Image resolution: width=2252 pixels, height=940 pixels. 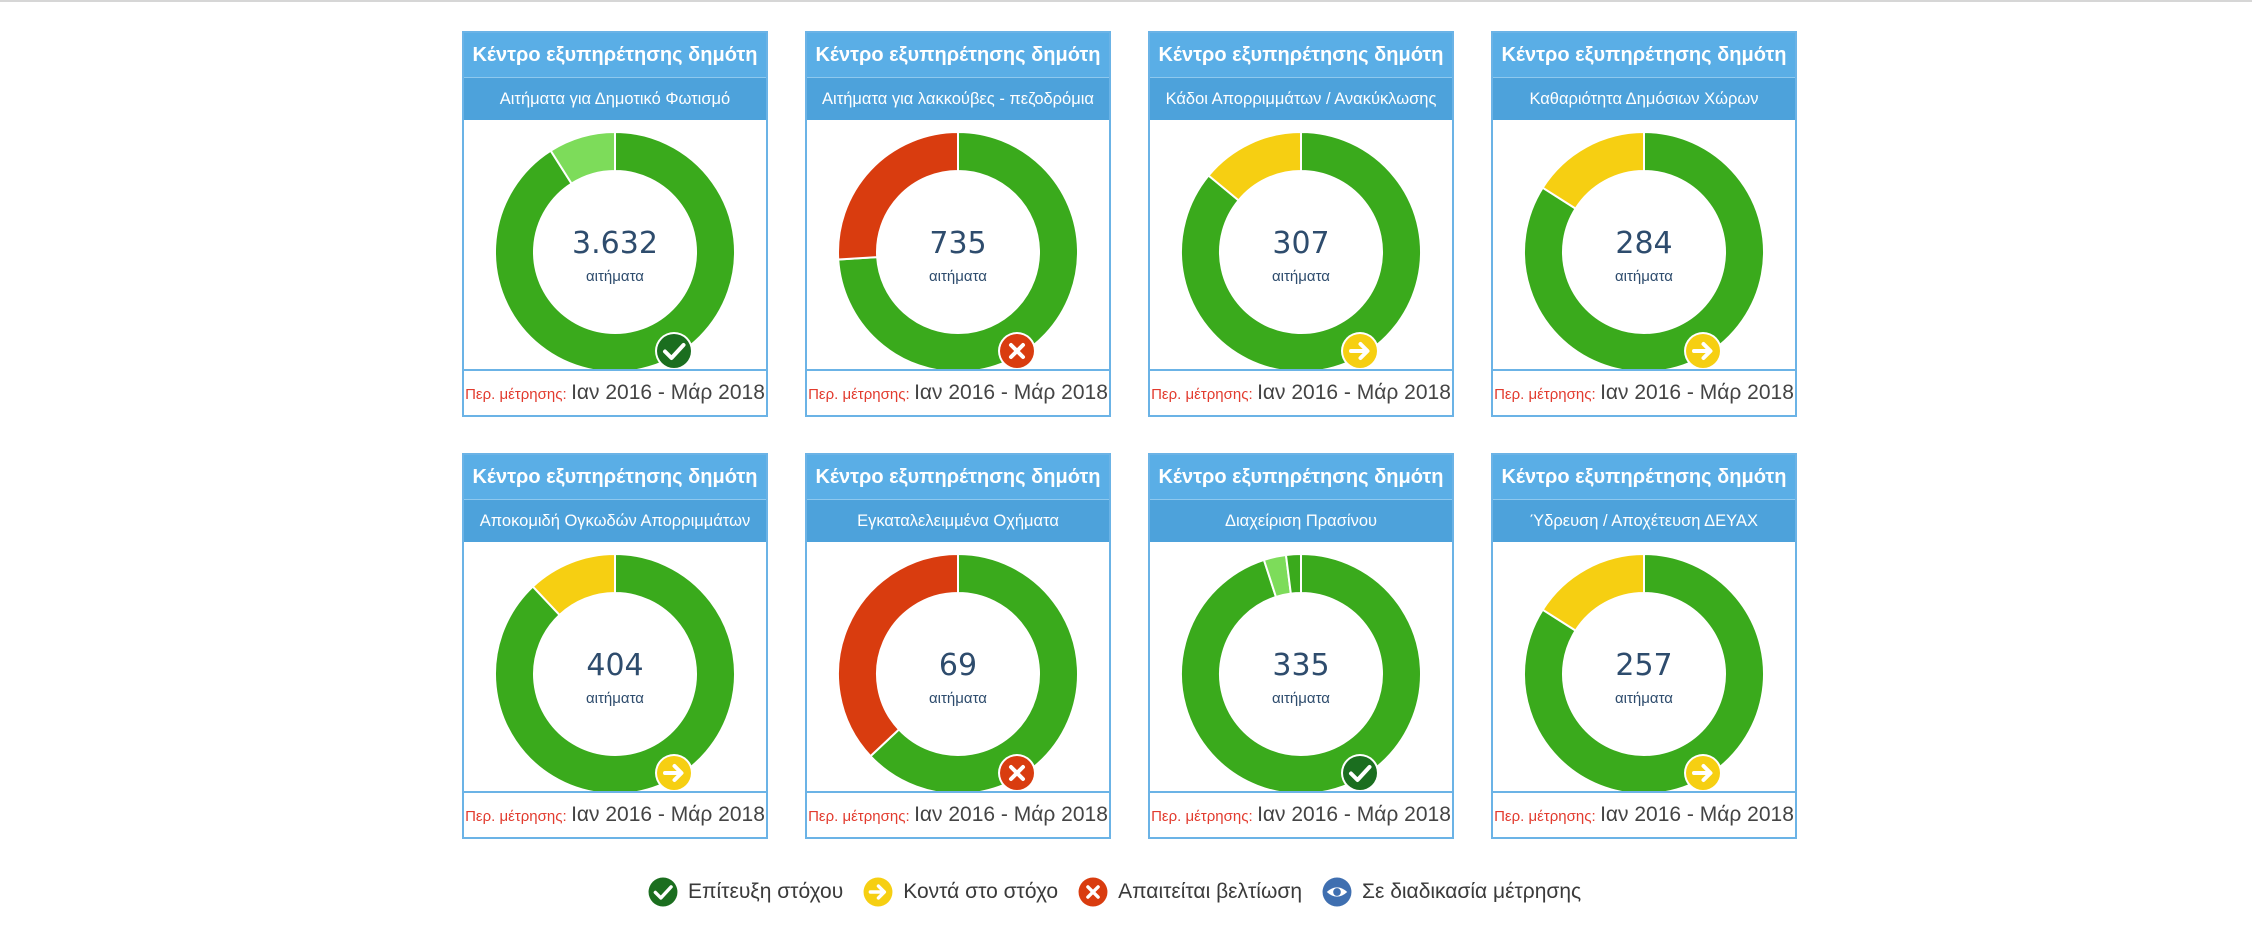 I want to click on request-count: 69, so click(x=958, y=665).